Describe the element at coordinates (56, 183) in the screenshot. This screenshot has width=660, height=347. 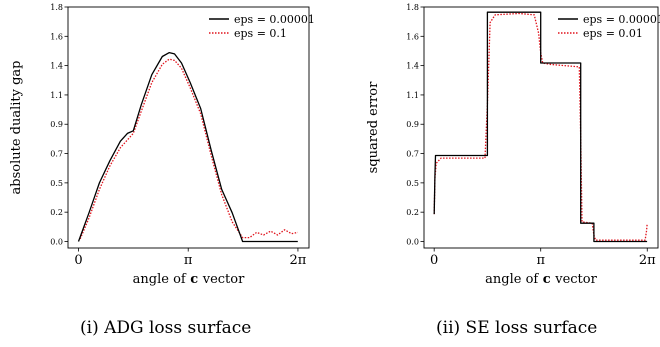
I see `adg-ytick-label: 0.5` at that location.